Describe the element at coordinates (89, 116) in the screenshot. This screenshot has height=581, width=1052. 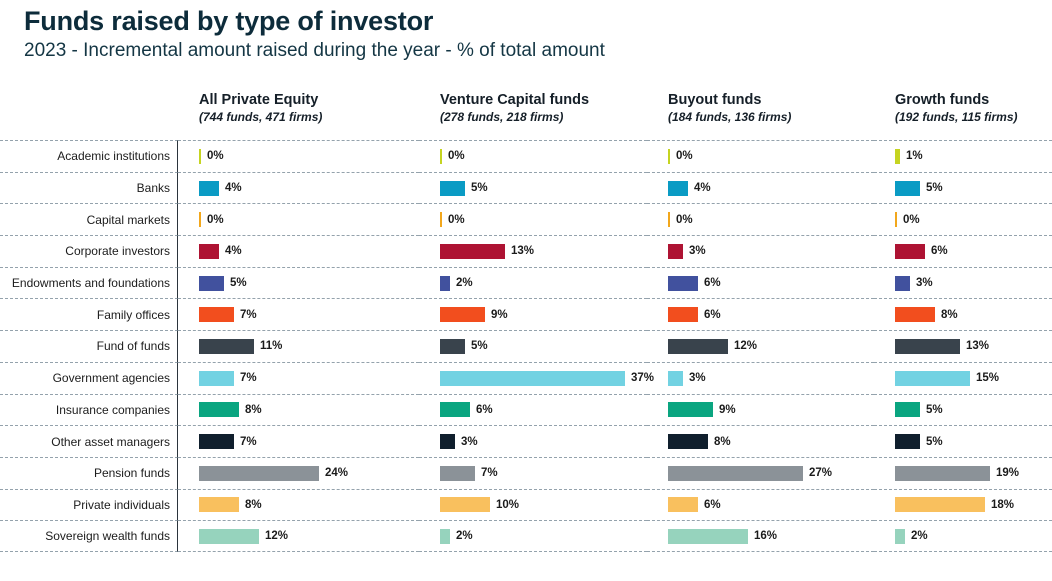
I see `header-spacer` at that location.